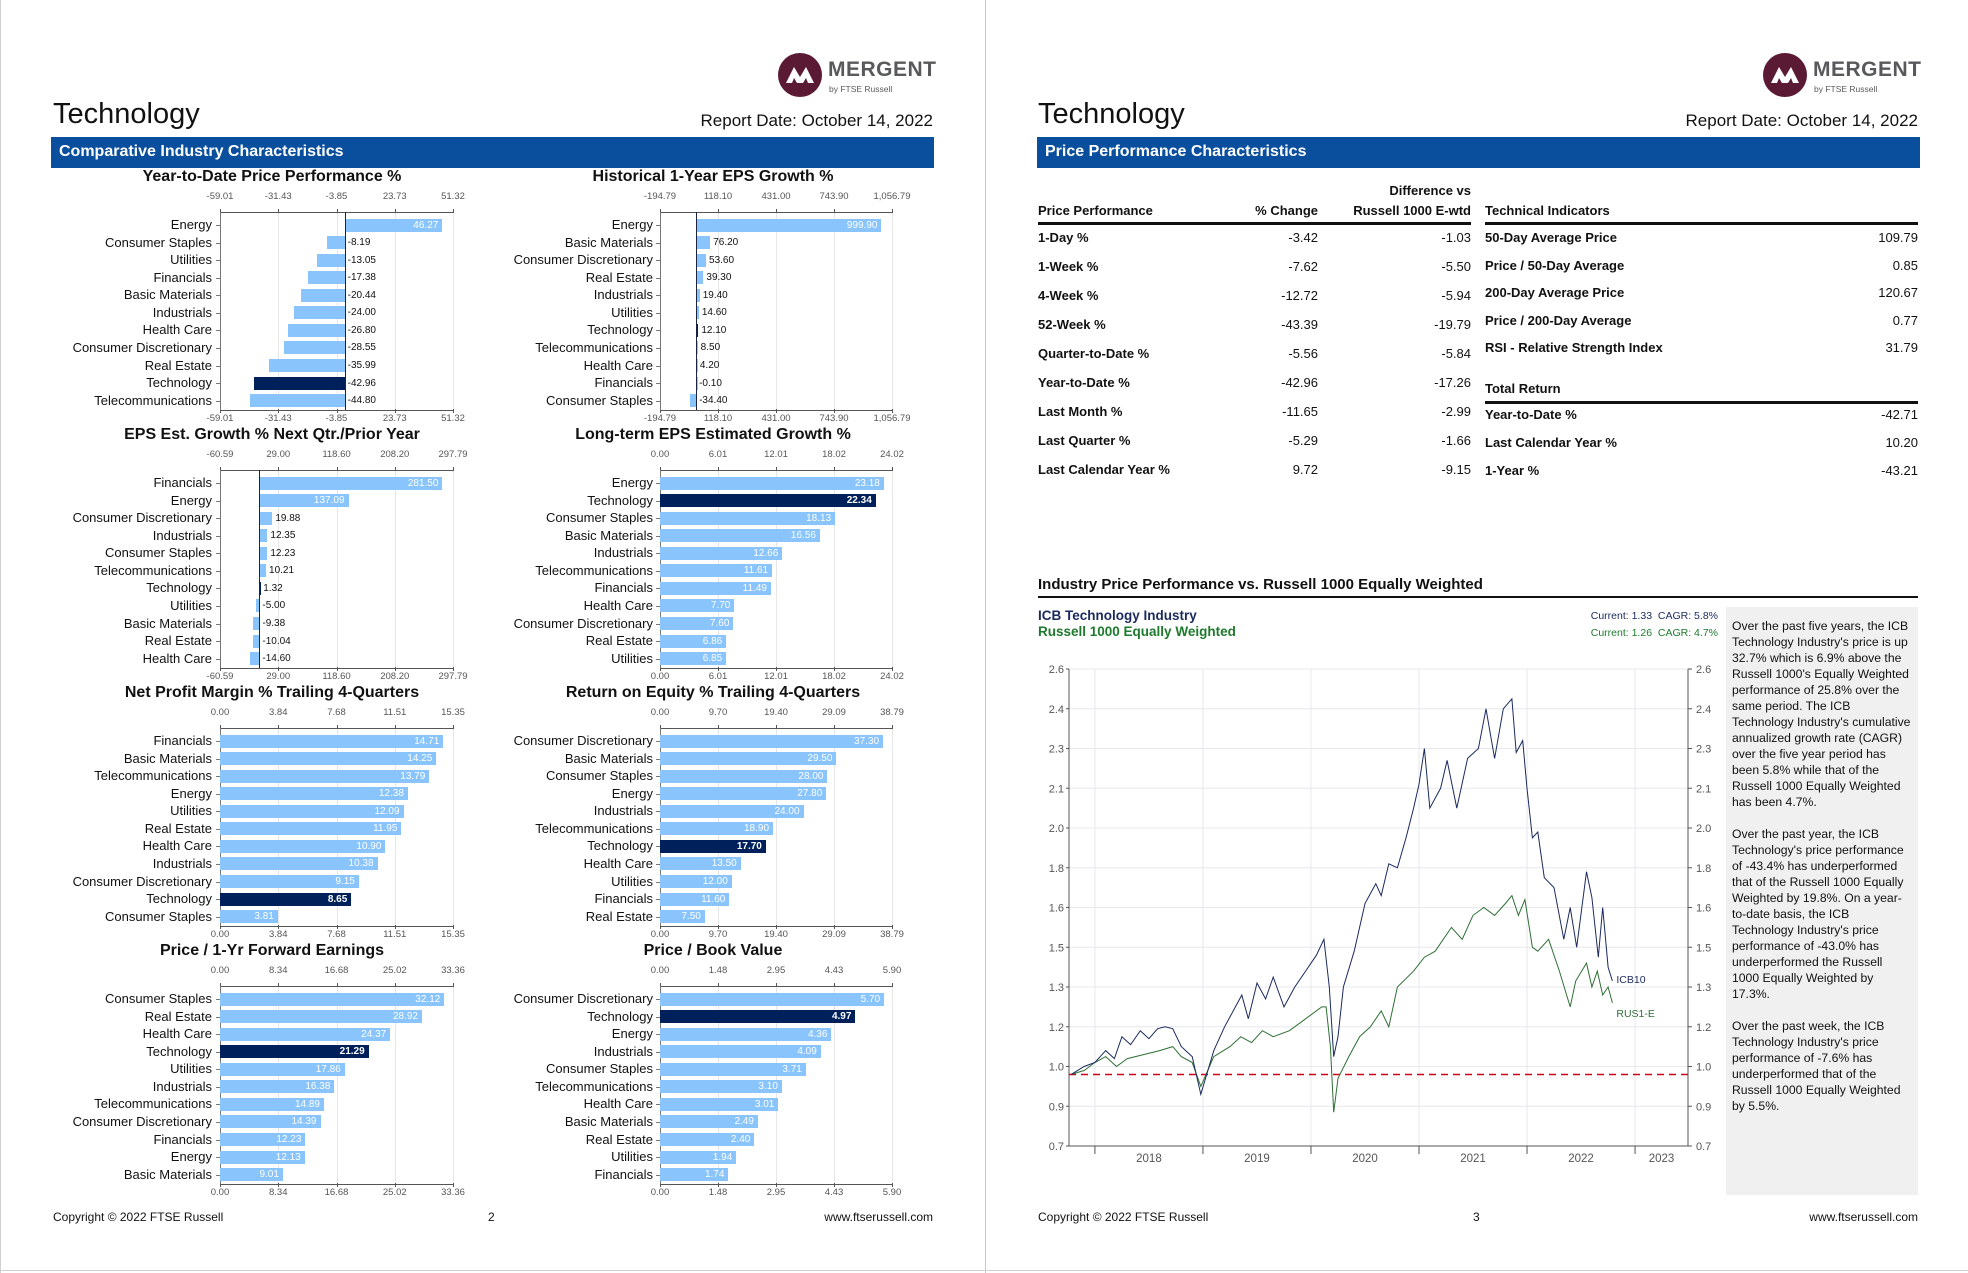 Image resolution: width=1968 pixels, height=1273 pixels. I want to click on price-row-label: 52-Week %, so click(1072, 324).